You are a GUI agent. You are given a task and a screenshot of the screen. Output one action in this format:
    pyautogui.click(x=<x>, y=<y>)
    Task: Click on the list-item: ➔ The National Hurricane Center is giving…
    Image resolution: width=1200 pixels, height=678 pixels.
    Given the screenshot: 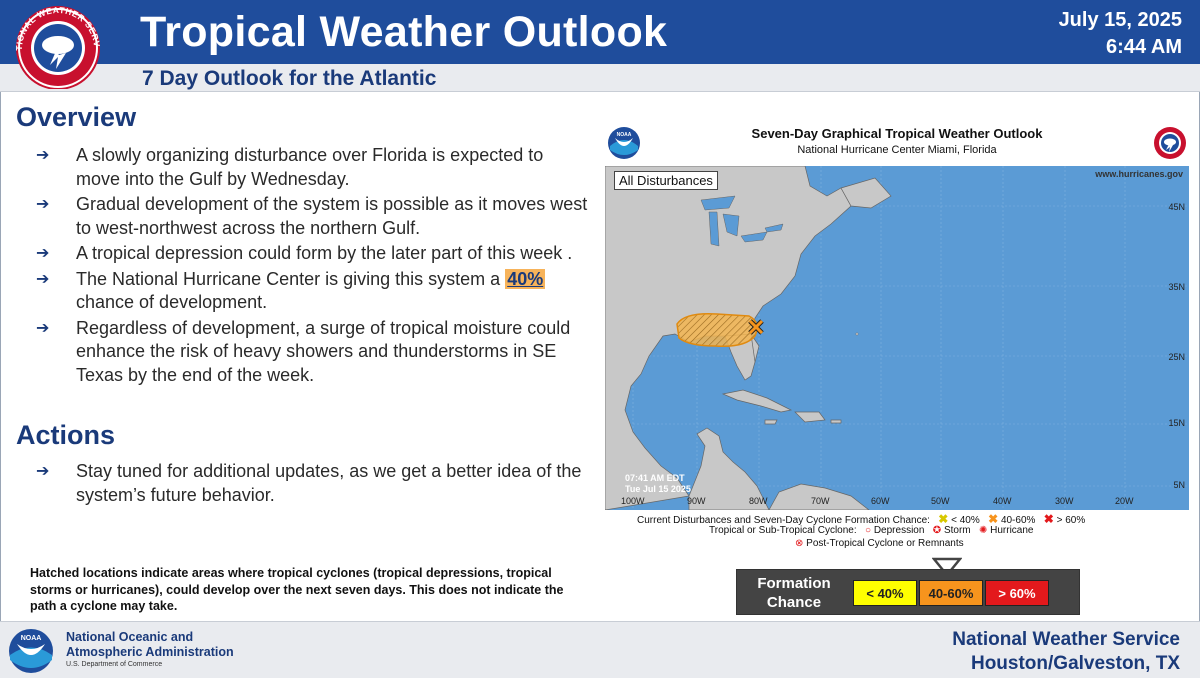 What is the action you would take?
    pyautogui.click(x=310, y=291)
    